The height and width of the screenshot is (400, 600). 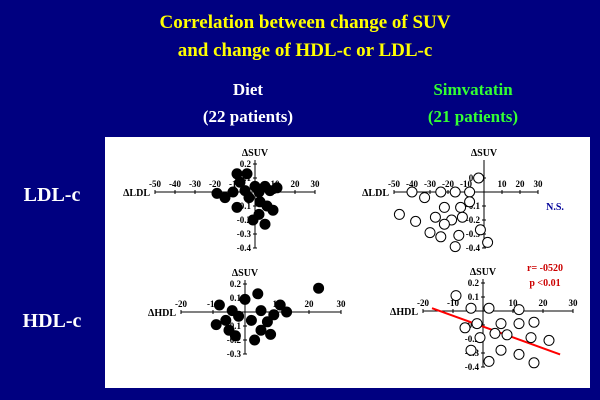 I want to click on column-name: Diet, so click(x=248, y=89).